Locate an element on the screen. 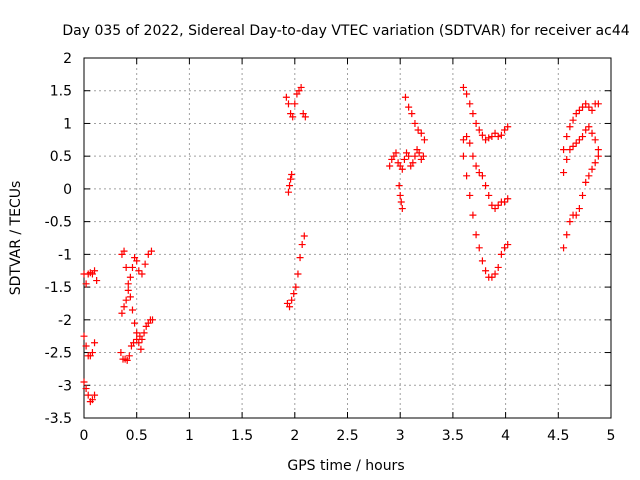 Image resolution: width=640 pixels, height=480 pixels. x-tick-label: 2 is located at coordinates (294, 436).